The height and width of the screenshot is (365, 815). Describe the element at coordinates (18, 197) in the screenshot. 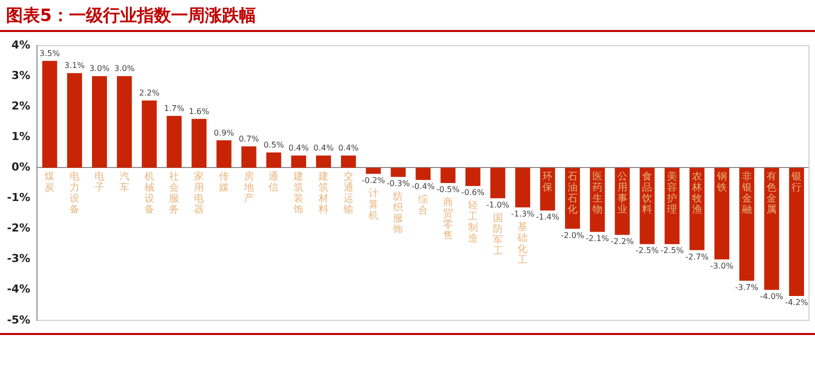

I see `y-tick-label: -1%` at that location.